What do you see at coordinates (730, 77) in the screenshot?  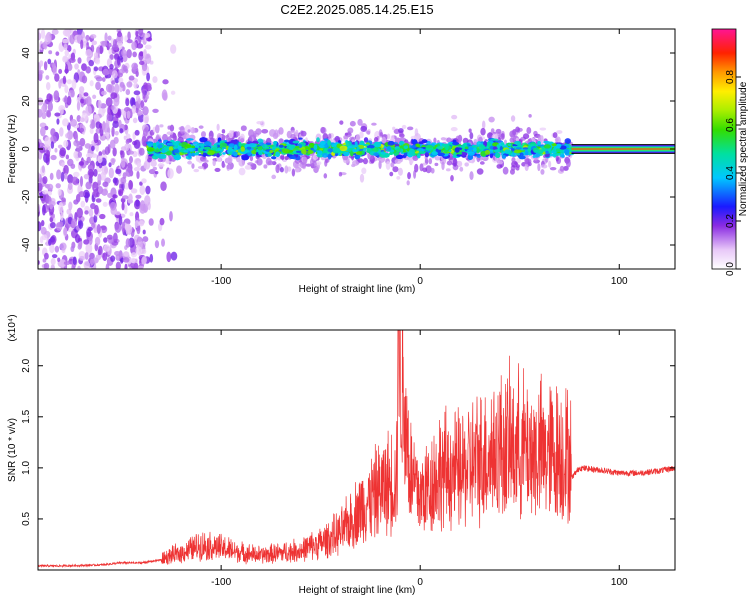 I see `colorbar-tick-label: 0.8` at bounding box center [730, 77].